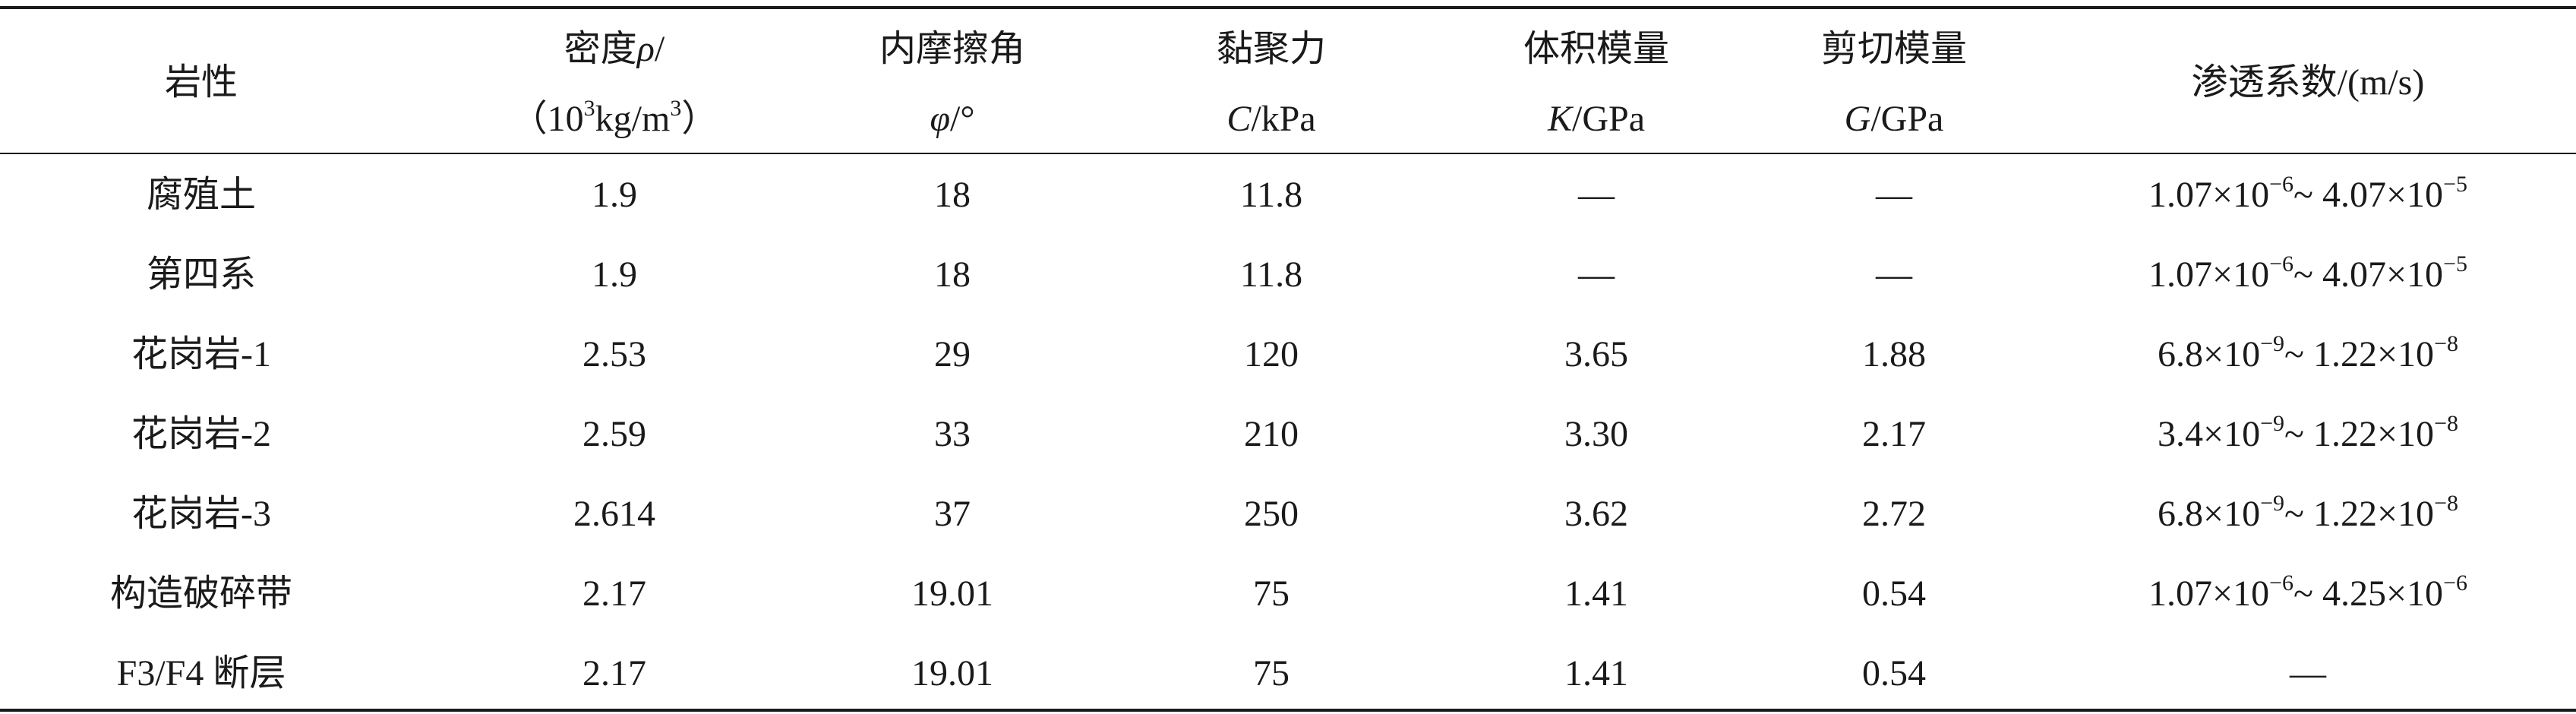 This screenshot has height=714, width=2576. I want to click on header-cell: G/GPa, so click(1894, 119).